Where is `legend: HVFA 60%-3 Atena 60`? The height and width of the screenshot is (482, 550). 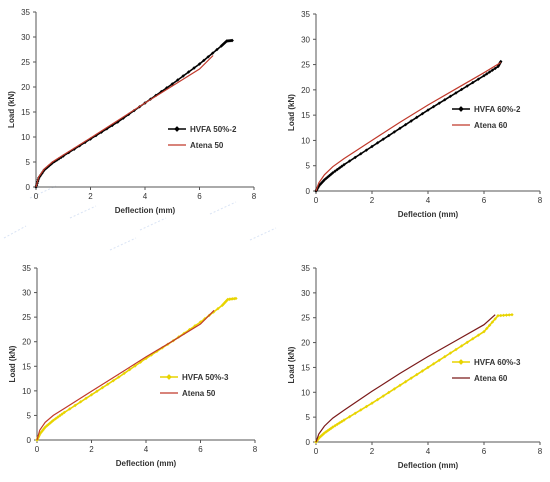
legend: HVFA 60%-3 Atena 60 is located at coordinates (486, 370).